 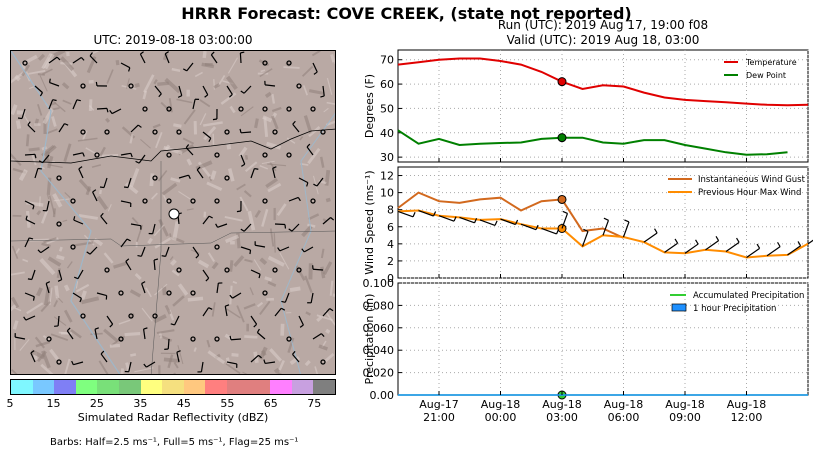 I want to click on y-tick-label: 70, so click(x=387, y=60).